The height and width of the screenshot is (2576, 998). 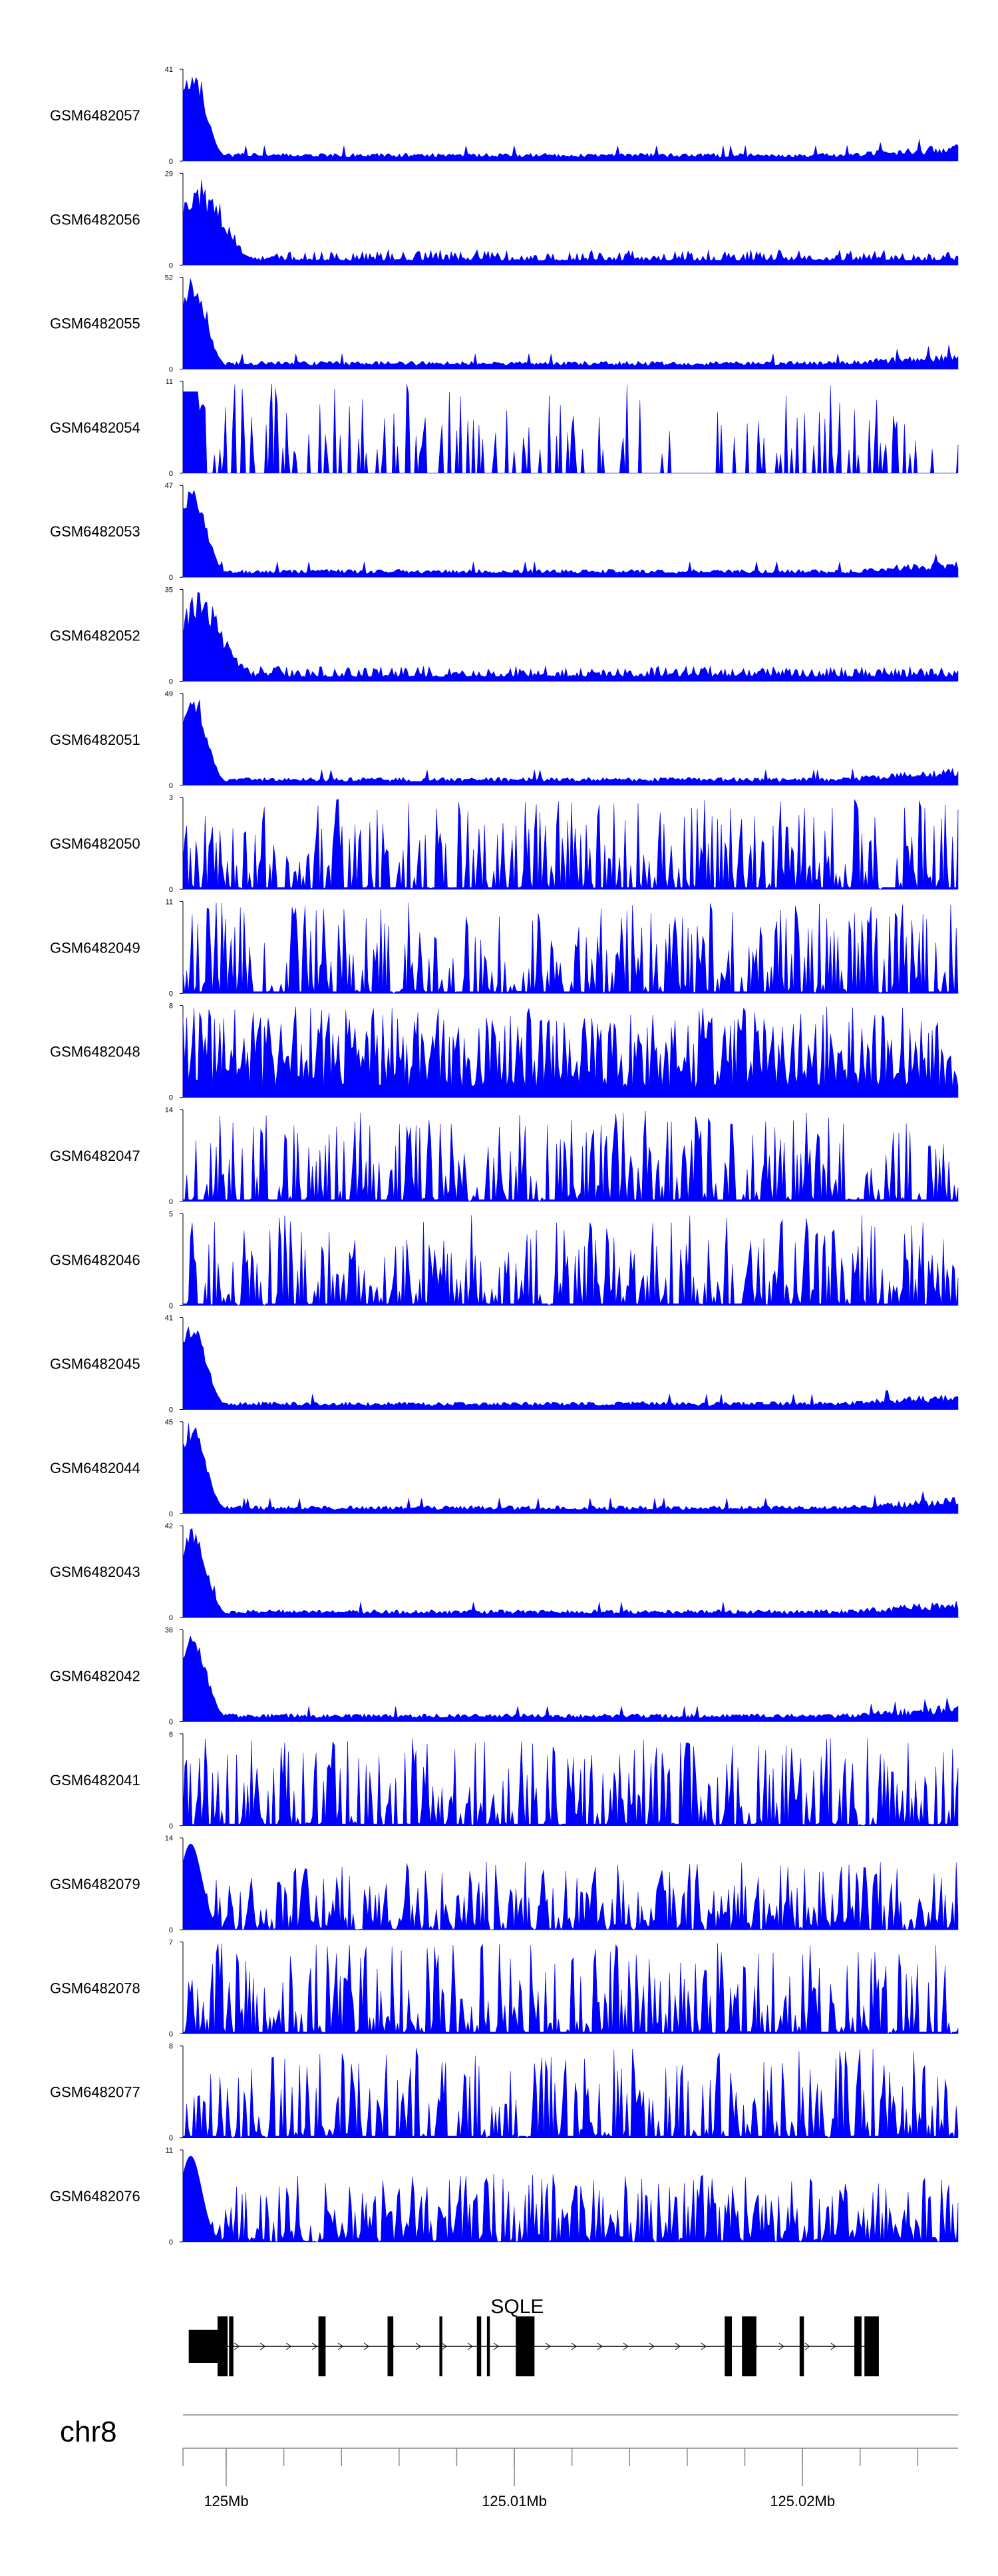 I want to click on axis-tick-label: 125.01Mb, so click(x=514, y=2501).